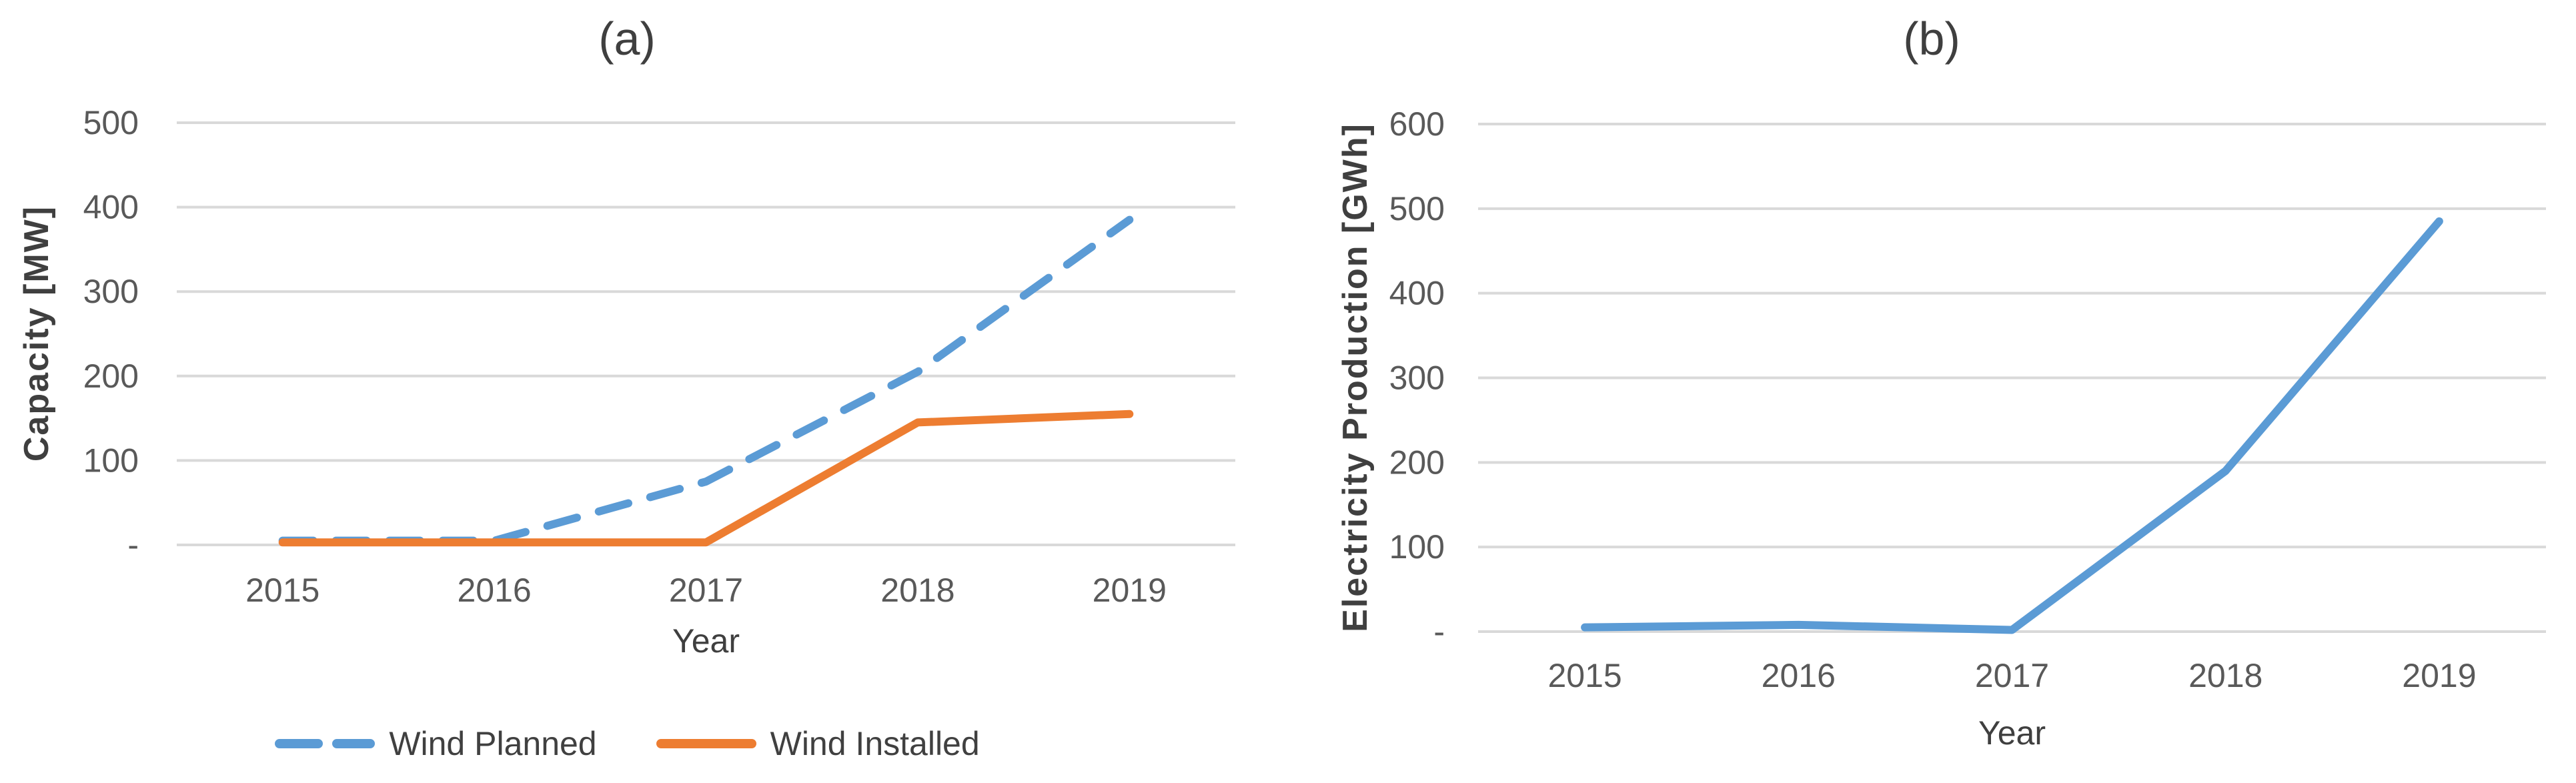 Image resolution: width=2576 pixels, height=783 pixels. What do you see at coordinates (1931, 39) in the screenshot?
I see `chart-b-title: (b)` at bounding box center [1931, 39].